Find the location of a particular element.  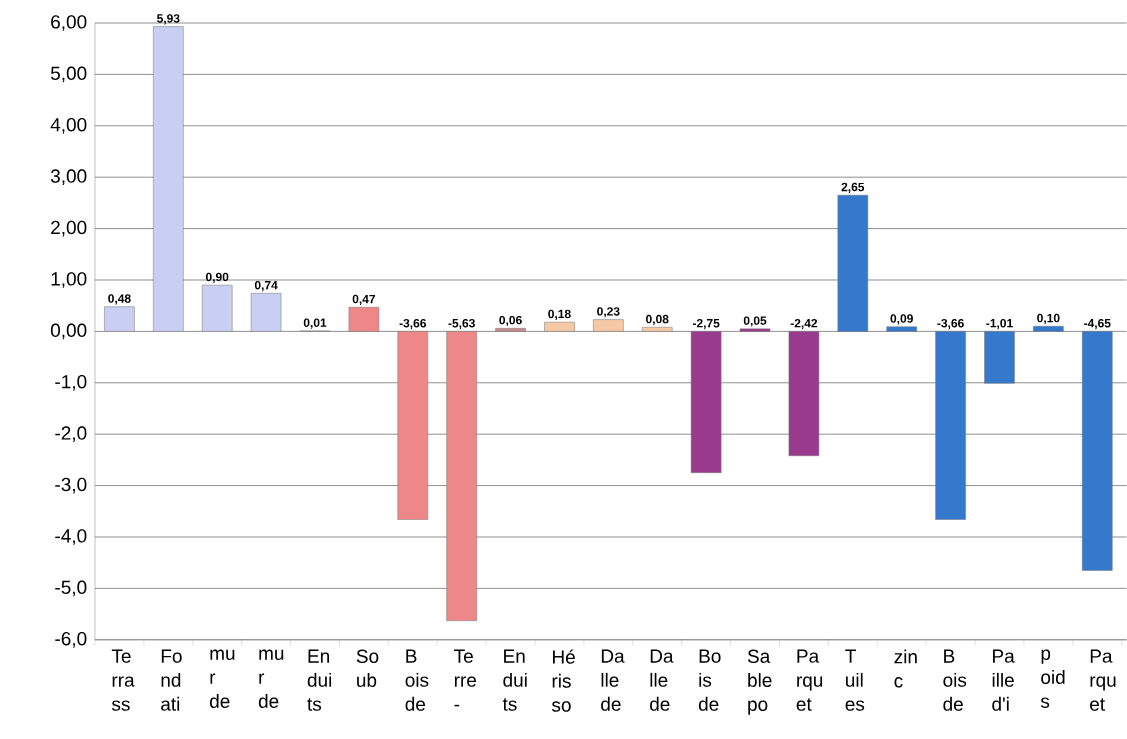

data-label: 0,08 is located at coordinates (657, 320).